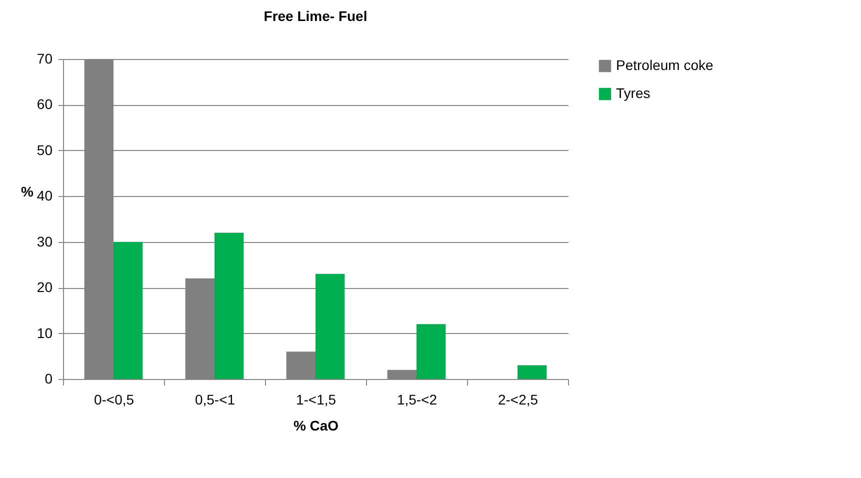 This screenshot has width=861, height=478. What do you see at coordinates (44, 150) in the screenshot?
I see `y-tick-label: 50` at bounding box center [44, 150].